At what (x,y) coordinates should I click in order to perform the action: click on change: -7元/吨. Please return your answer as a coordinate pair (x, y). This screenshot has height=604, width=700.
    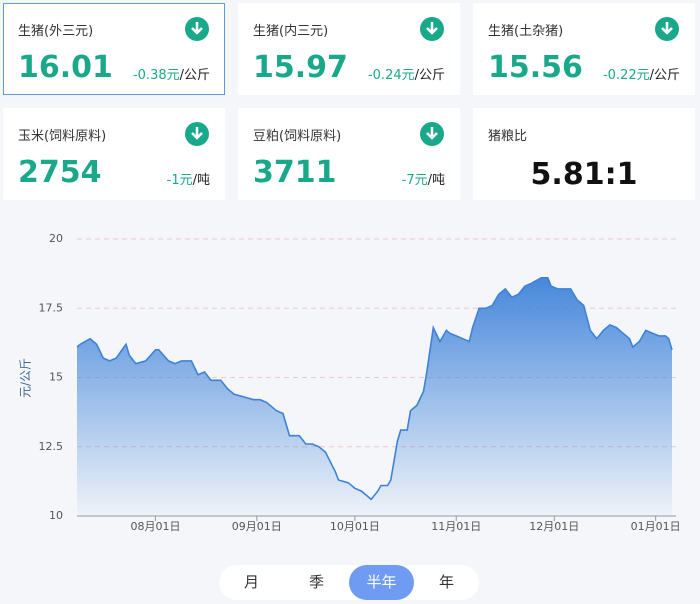
    Looking at the image, I should click on (423, 178).